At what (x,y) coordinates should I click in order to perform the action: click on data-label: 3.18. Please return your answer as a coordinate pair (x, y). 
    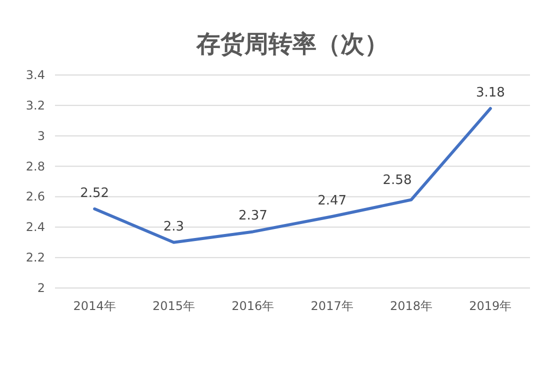
    Looking at the image, I should click on (490, 92).